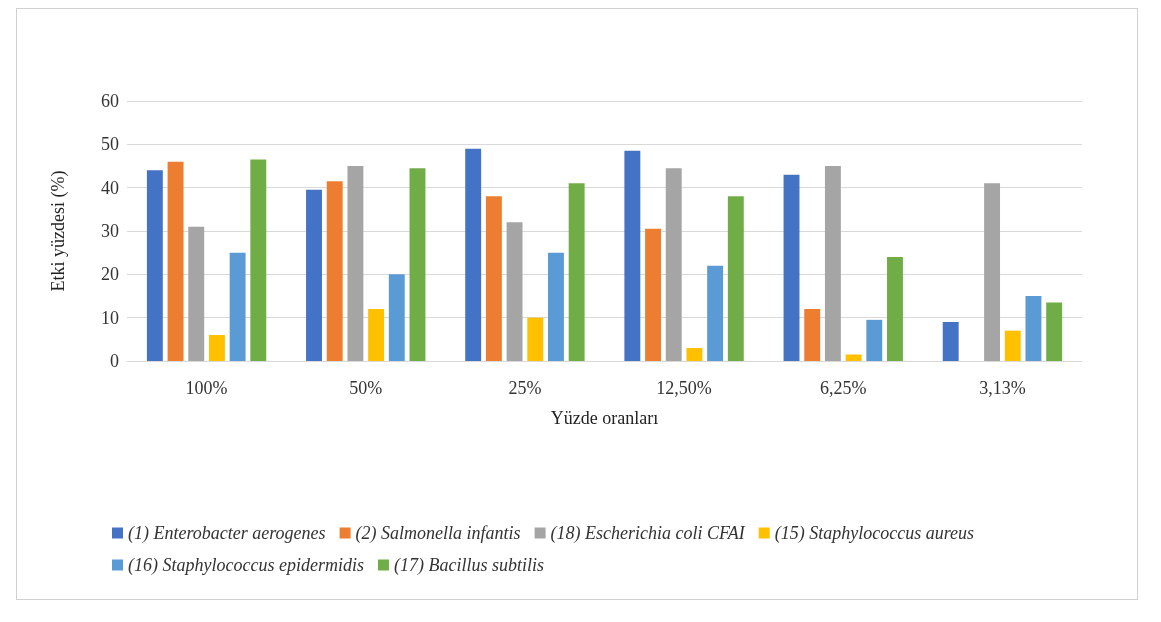 The height and width of the screenshot is (622, 1161). I want to click on legend-label: (2) Salmonella infantis, so click(438, 533).